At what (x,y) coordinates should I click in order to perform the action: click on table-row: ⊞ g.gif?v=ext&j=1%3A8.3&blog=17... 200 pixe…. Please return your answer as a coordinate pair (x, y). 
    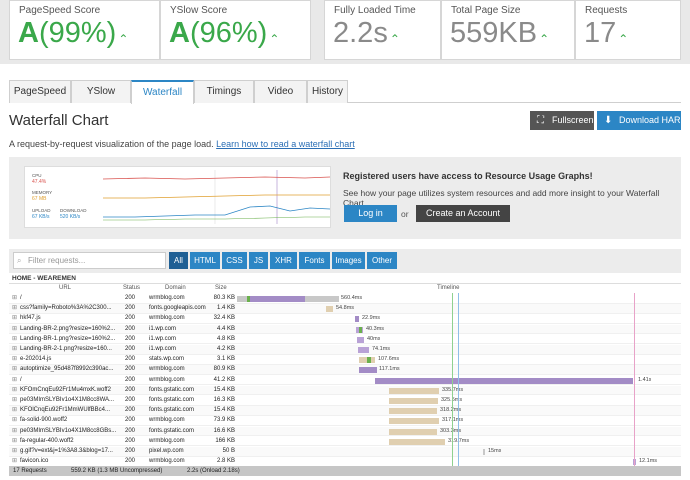
    Looking at the image, I should click on (345, 452).